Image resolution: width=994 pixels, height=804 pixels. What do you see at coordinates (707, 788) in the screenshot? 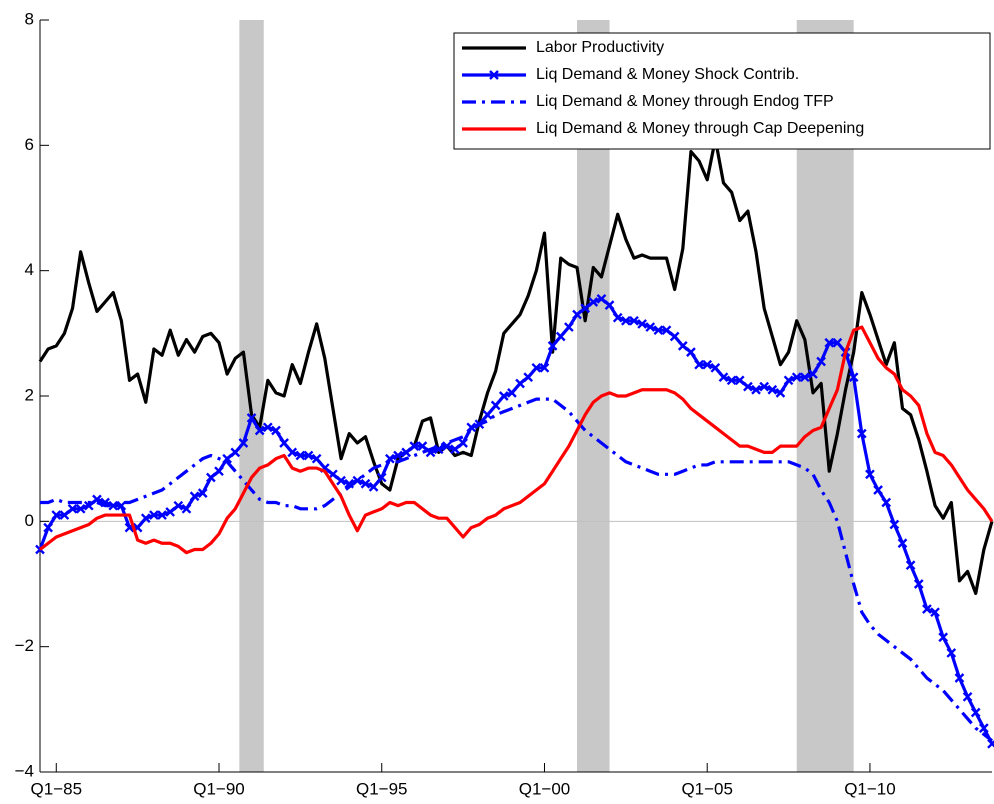
I see `x-tick-label: Q1−05` at bounding box center [707, 788].